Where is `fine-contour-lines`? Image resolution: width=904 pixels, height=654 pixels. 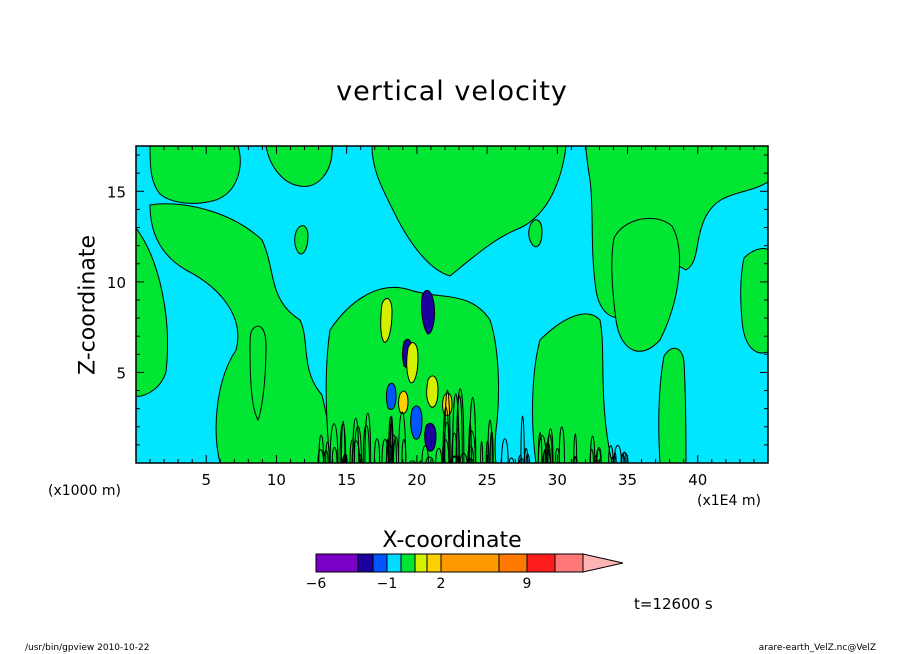 fine-contour-lines is located at coordinates (473, 425).